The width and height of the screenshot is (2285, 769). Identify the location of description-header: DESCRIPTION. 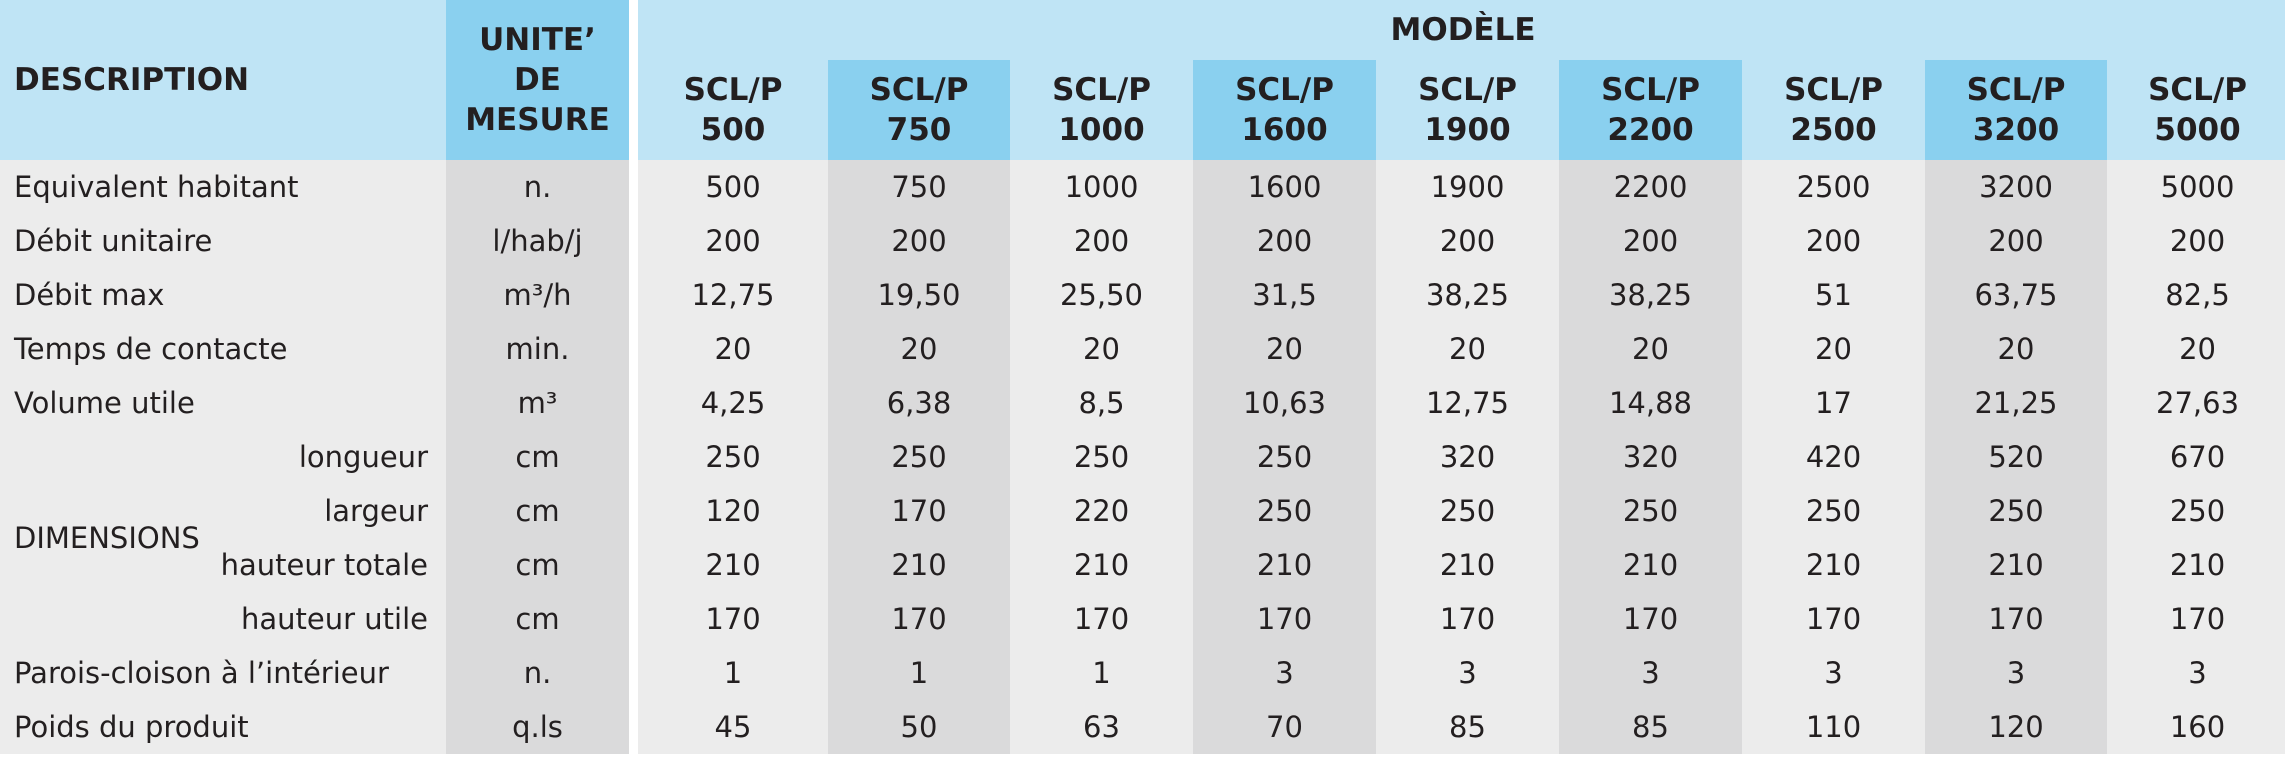
(223, 80).